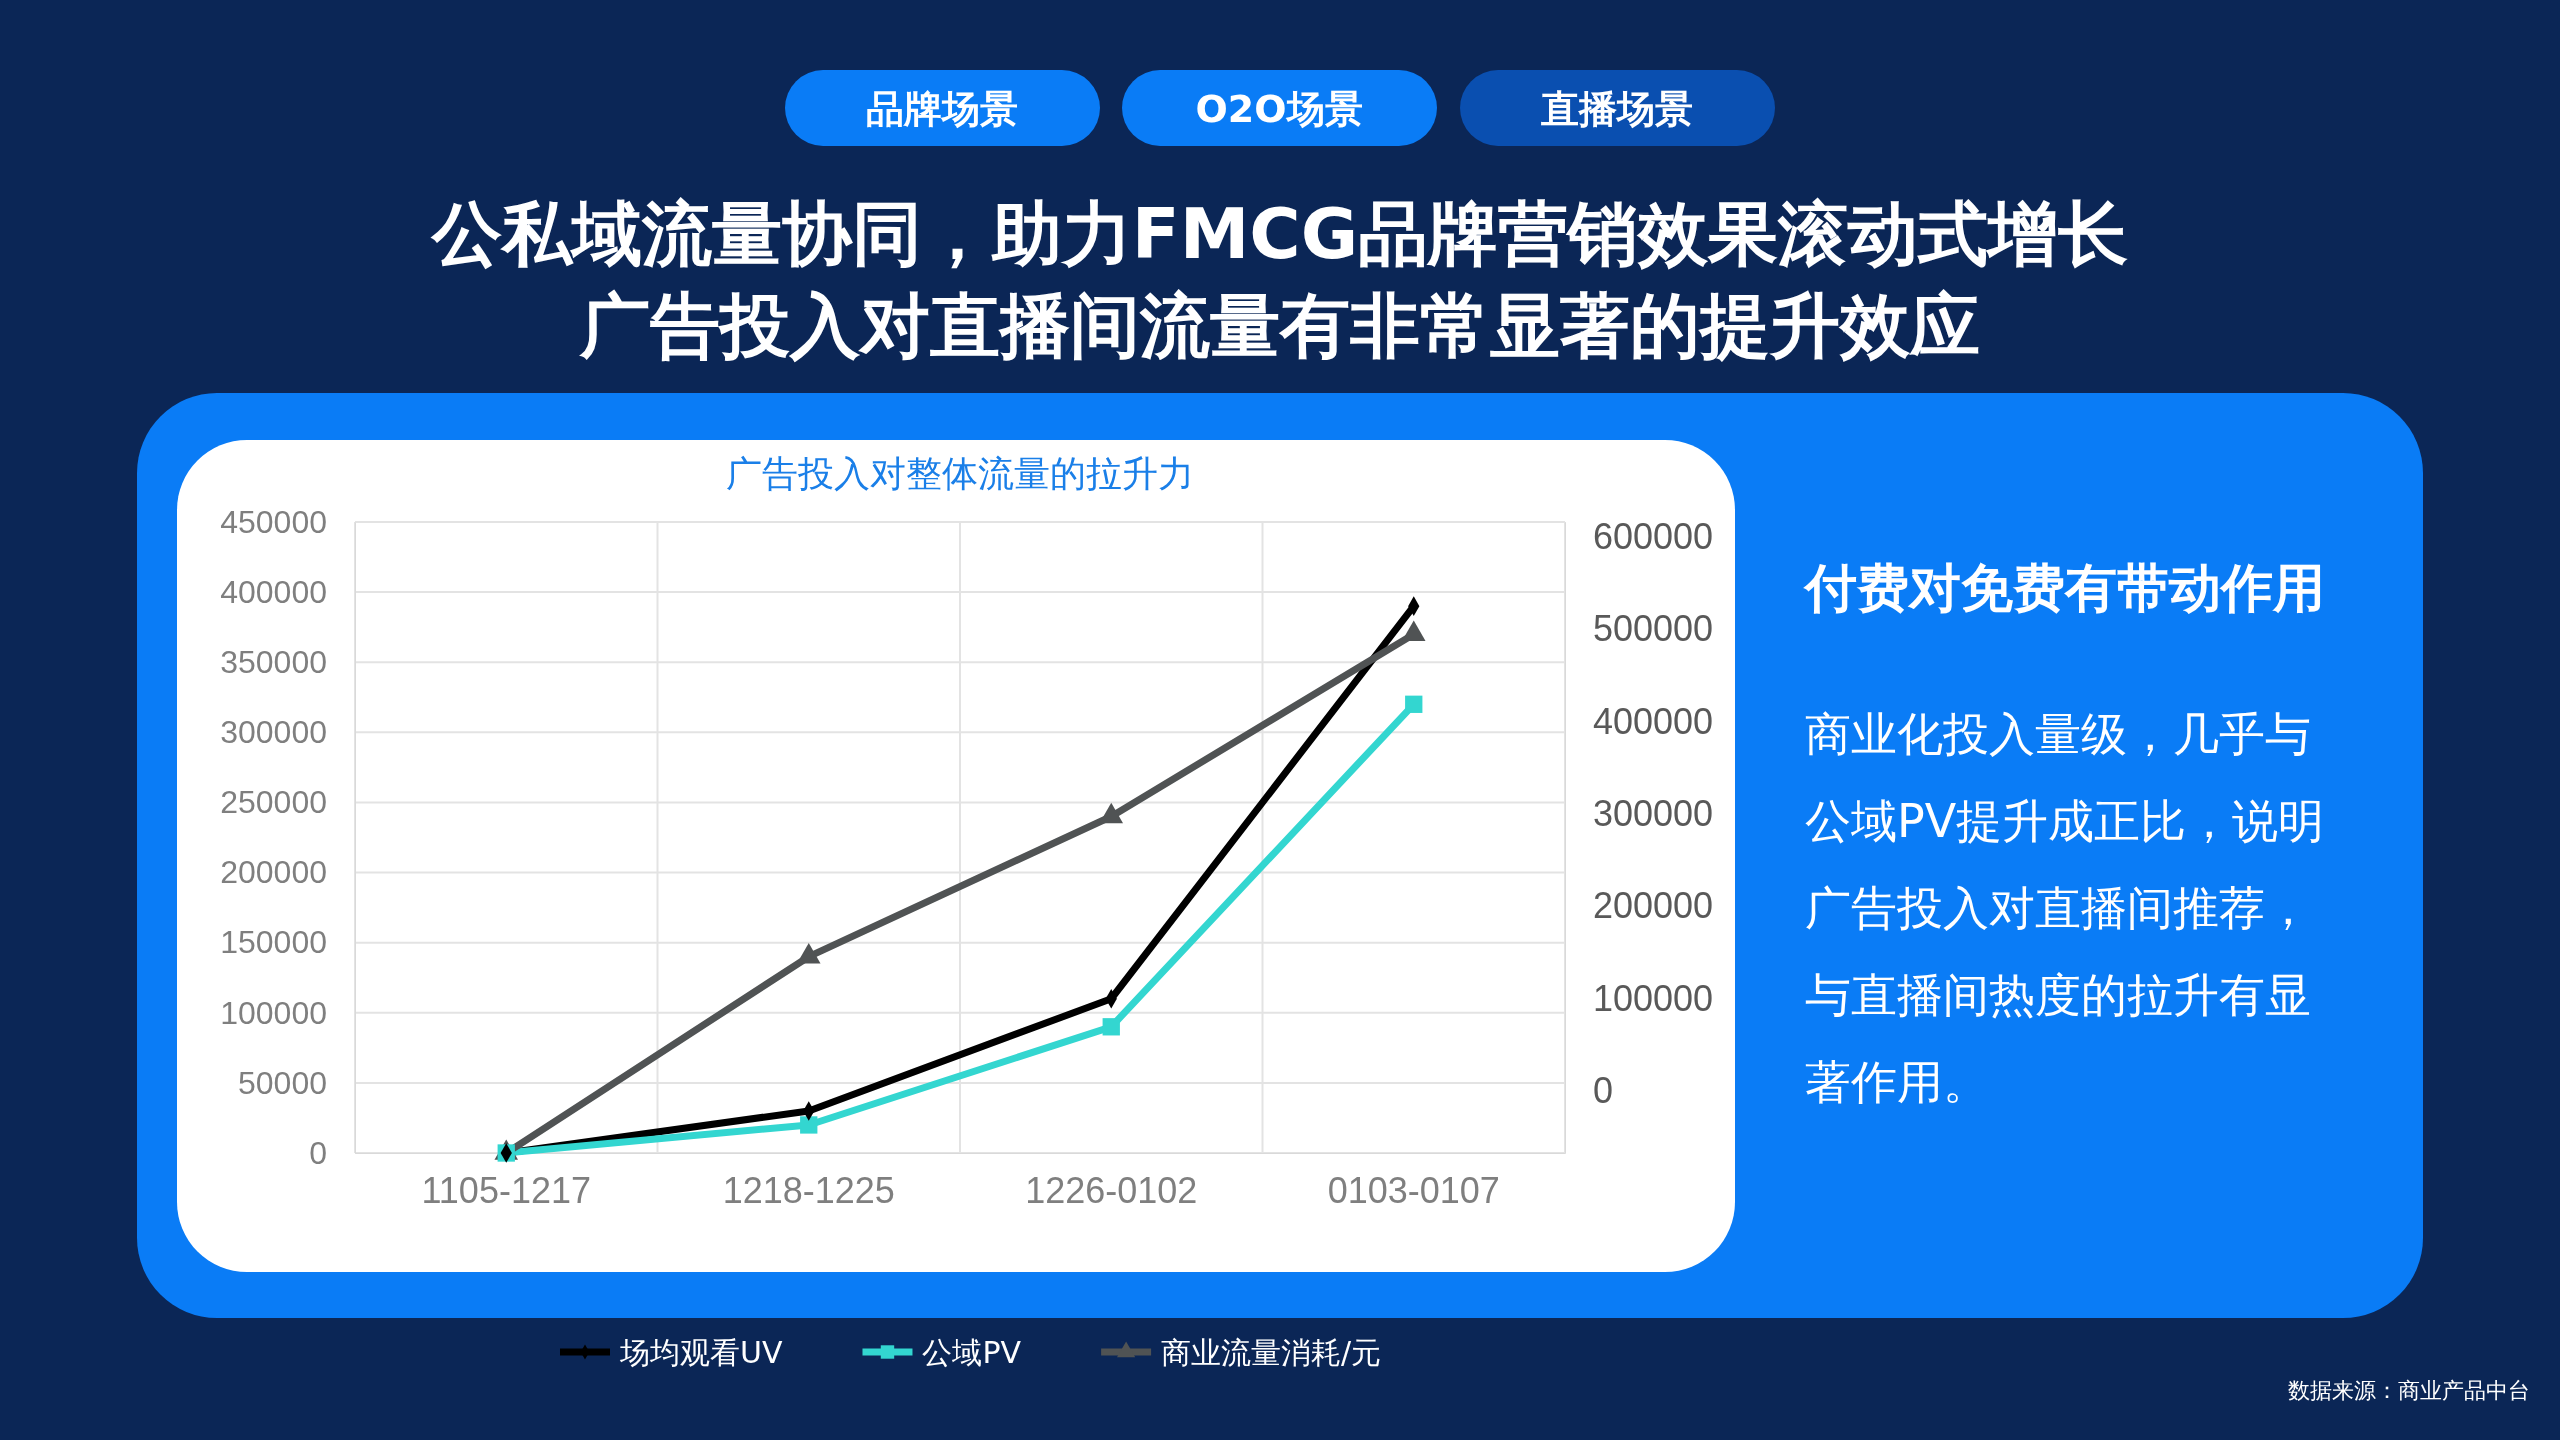  What do you see at coordinates (1653, 629) in the screenshot?
I see `y2-tick-label: 500000` at bounding box center [1653, 629].